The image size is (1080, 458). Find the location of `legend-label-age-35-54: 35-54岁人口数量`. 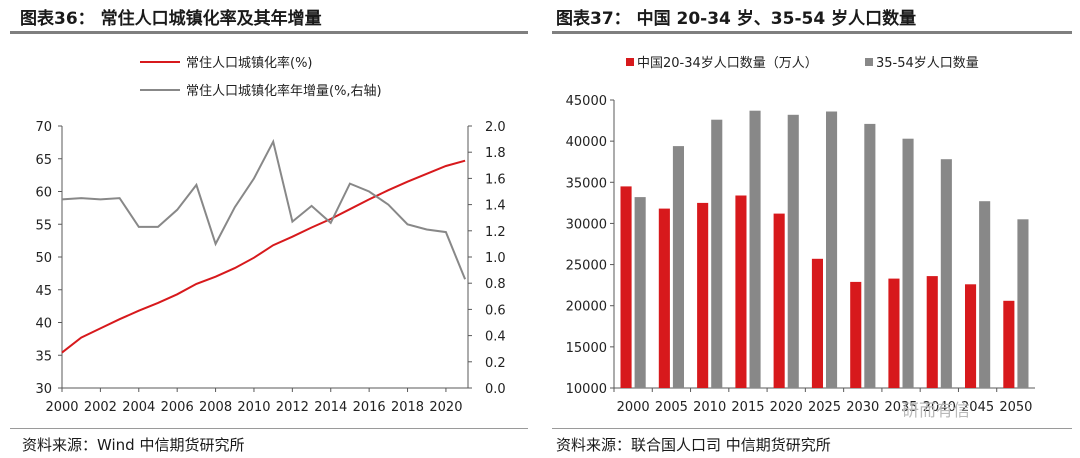

legend-label-age-35-54: 35-54岁人口数量 is located at coordinates (927, 63).